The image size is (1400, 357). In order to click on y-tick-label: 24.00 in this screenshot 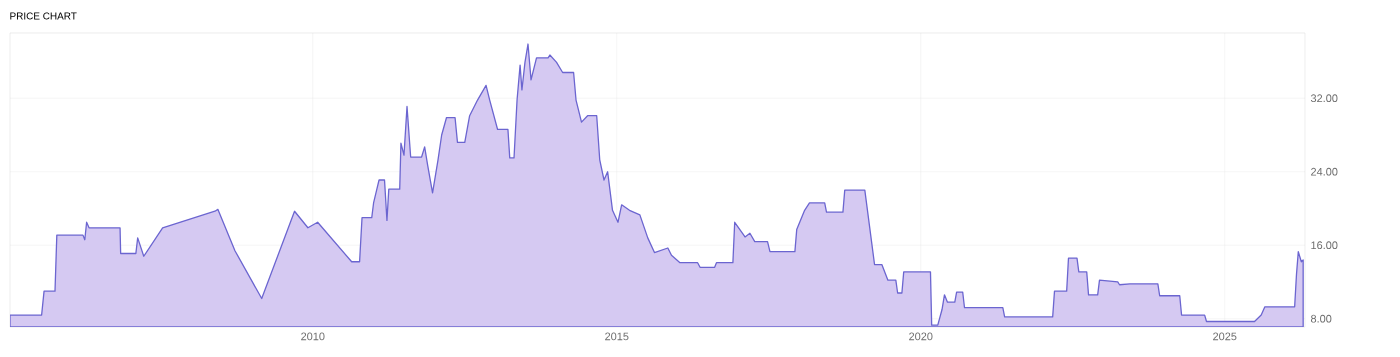, I will do `click(1324, 171)`.